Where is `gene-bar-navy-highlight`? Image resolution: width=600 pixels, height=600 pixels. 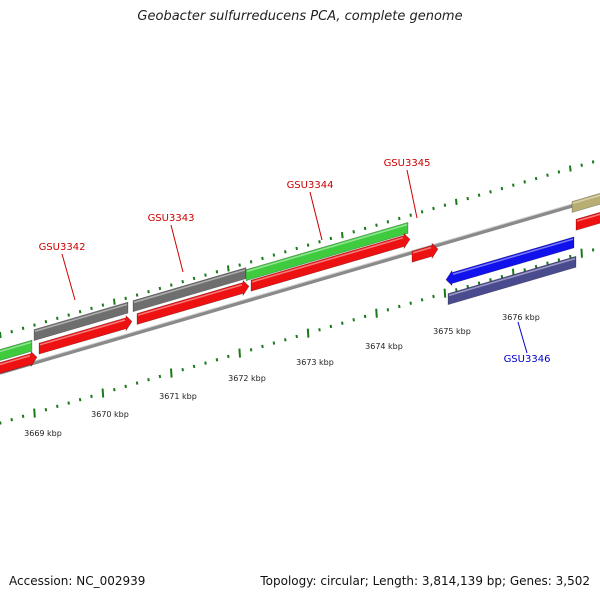 gene-bar-navy-highlight is located at coordinates (512, 277).